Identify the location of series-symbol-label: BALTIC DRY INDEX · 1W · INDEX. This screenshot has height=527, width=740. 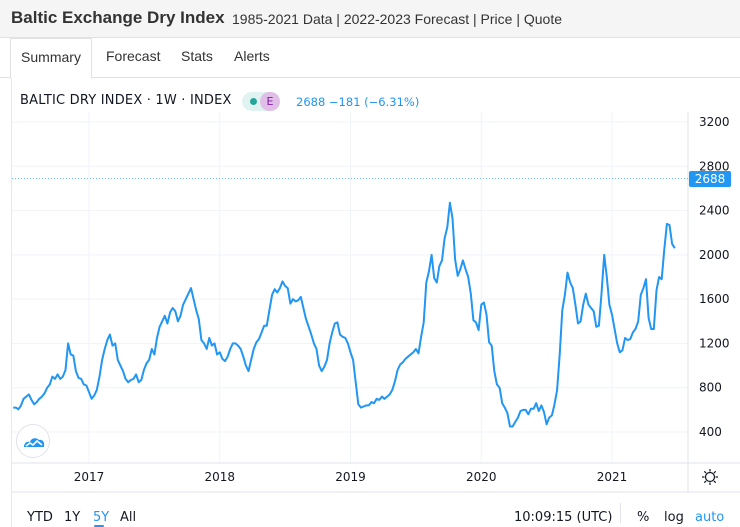
(126, 100).